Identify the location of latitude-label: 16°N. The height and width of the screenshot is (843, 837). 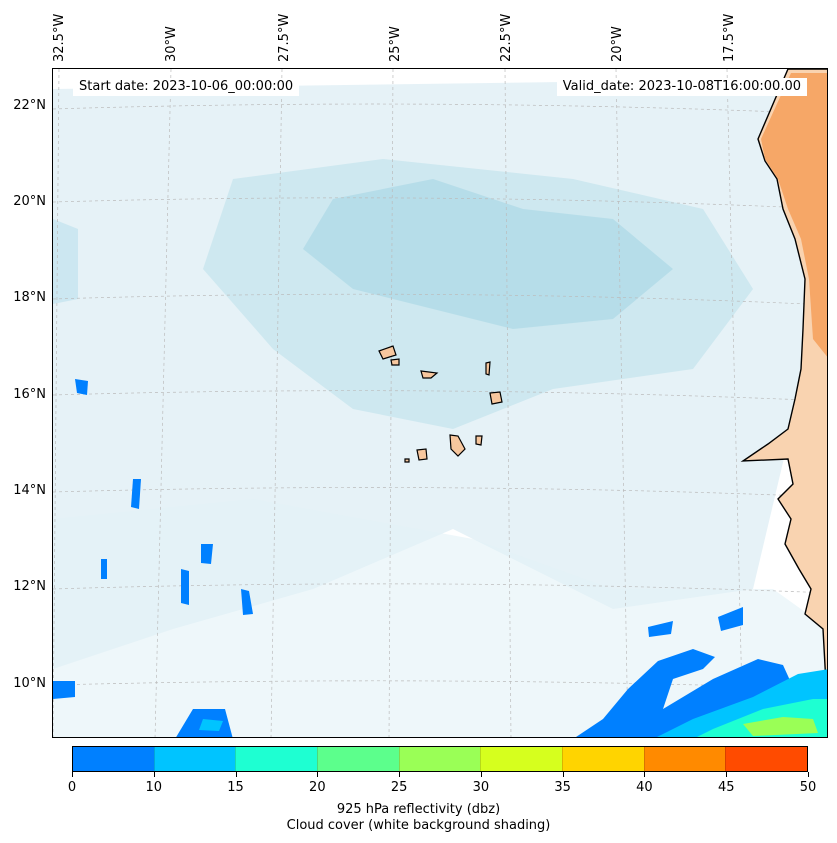
(29, 394).